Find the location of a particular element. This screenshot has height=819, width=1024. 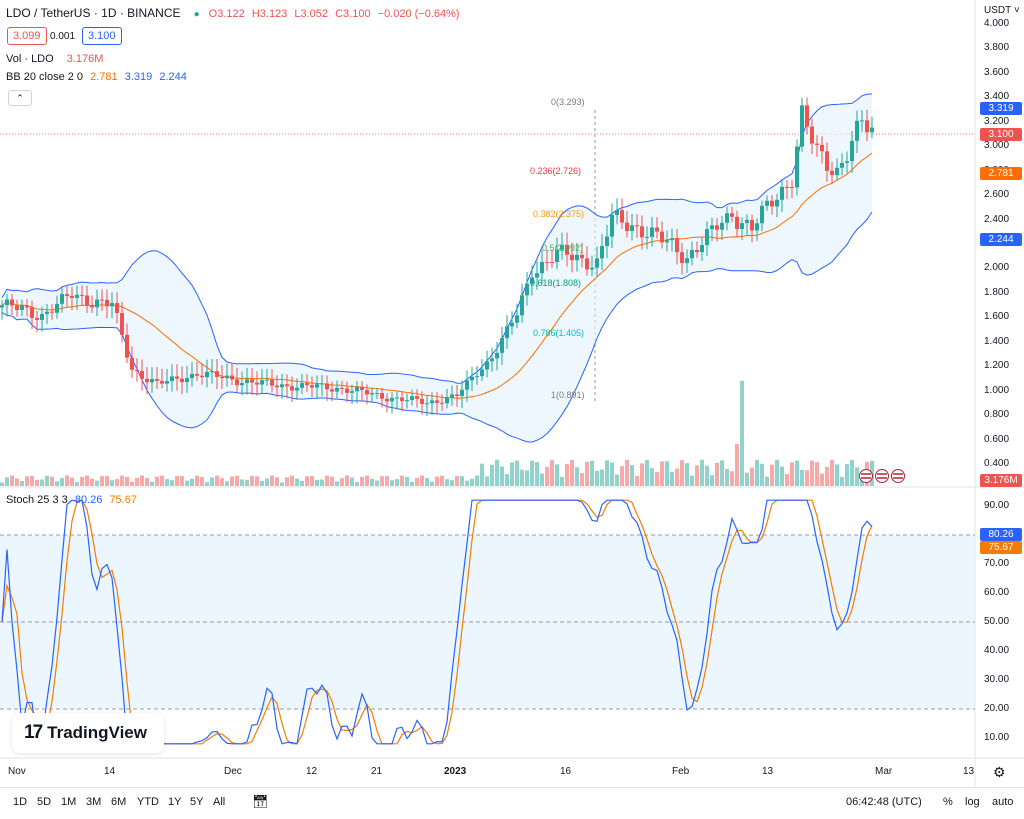

auto-scale-toggle: auto is located at coordinates (1003, 802).